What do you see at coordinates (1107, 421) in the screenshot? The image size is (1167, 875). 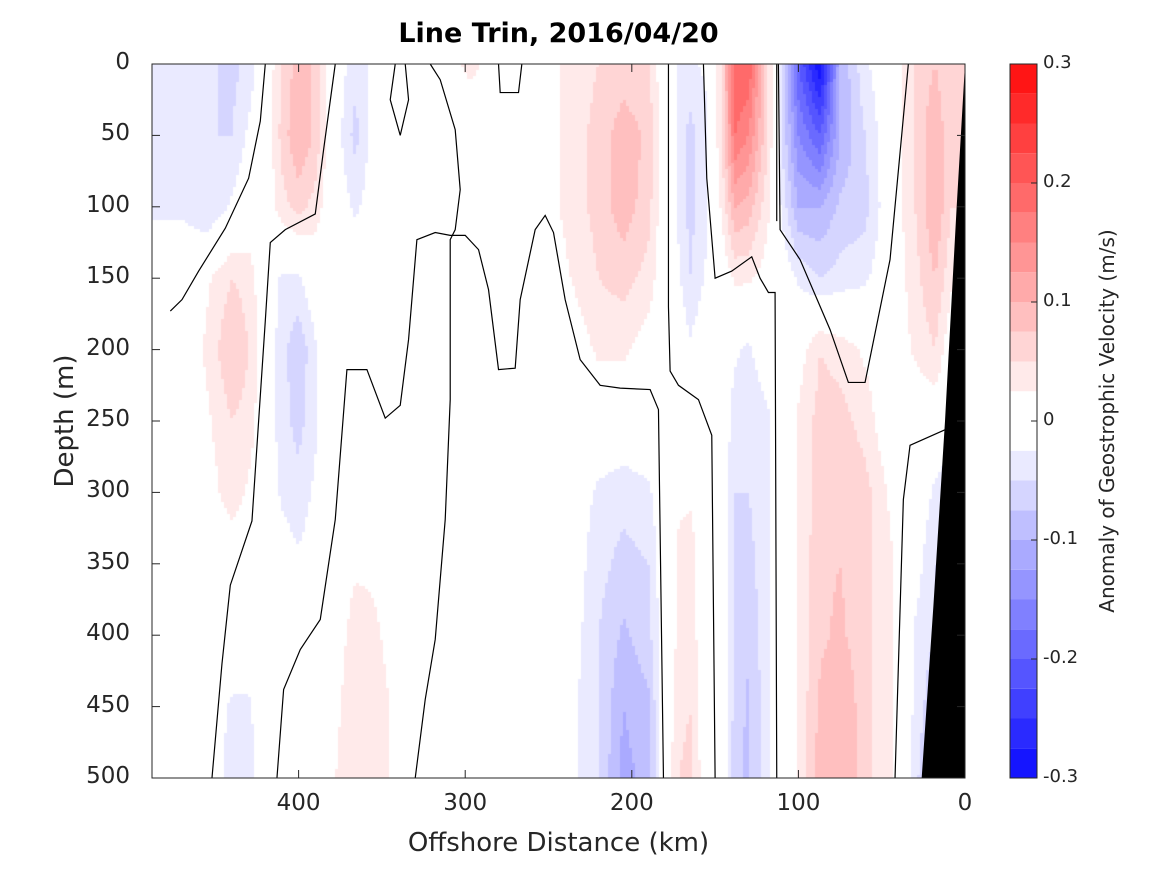 I see `colorbar-label: Anomaly of Geostrophic Velocity (m/s)` at bounding box center [1107, 421].